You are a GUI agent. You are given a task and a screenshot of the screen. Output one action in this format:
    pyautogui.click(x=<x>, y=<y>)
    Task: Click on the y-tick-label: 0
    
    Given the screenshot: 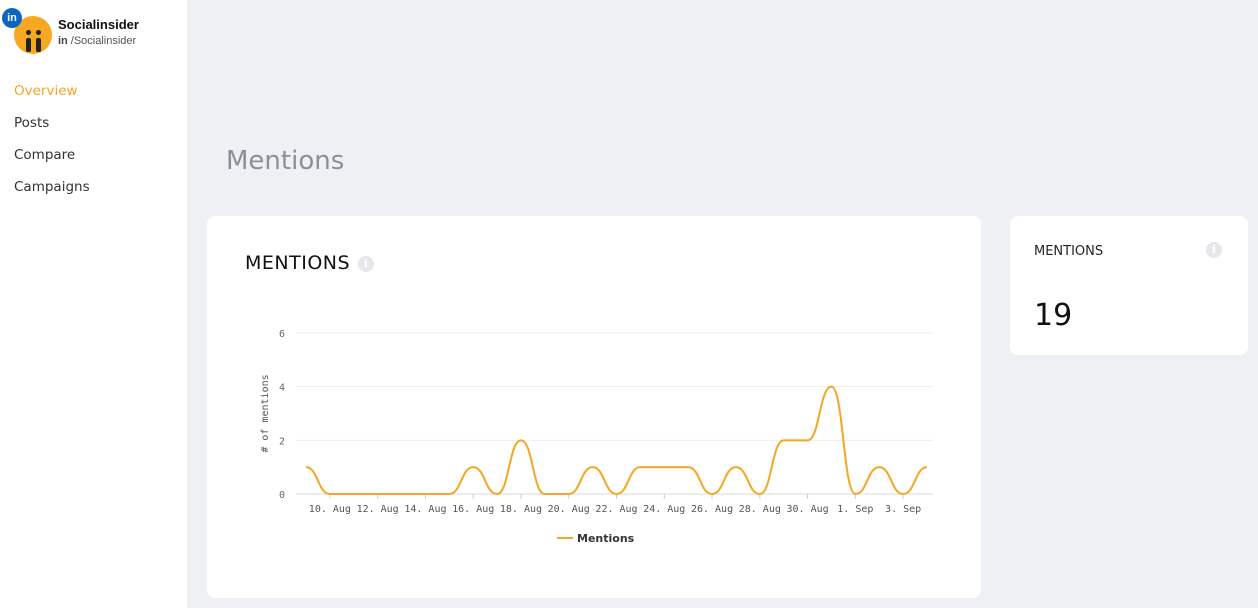 What is the action you would take?
    pyautogui.click(x=282, y=495)
    